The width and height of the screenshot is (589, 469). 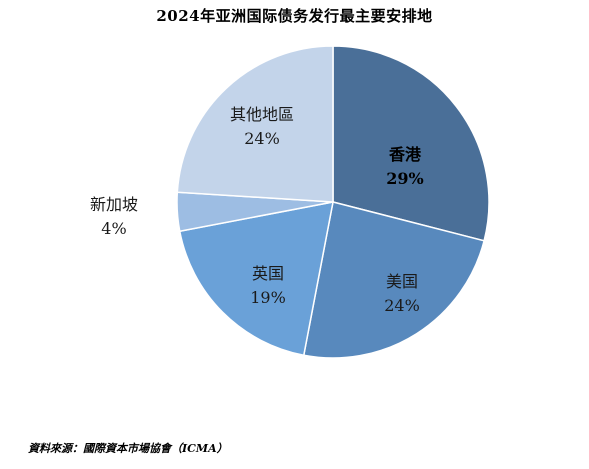 What do you see at coordinates (128, 448) in the screenshot?
I see `source-note: 資料來源：國際資本市場協會（ICMA）` at bounding box center [128, 448].